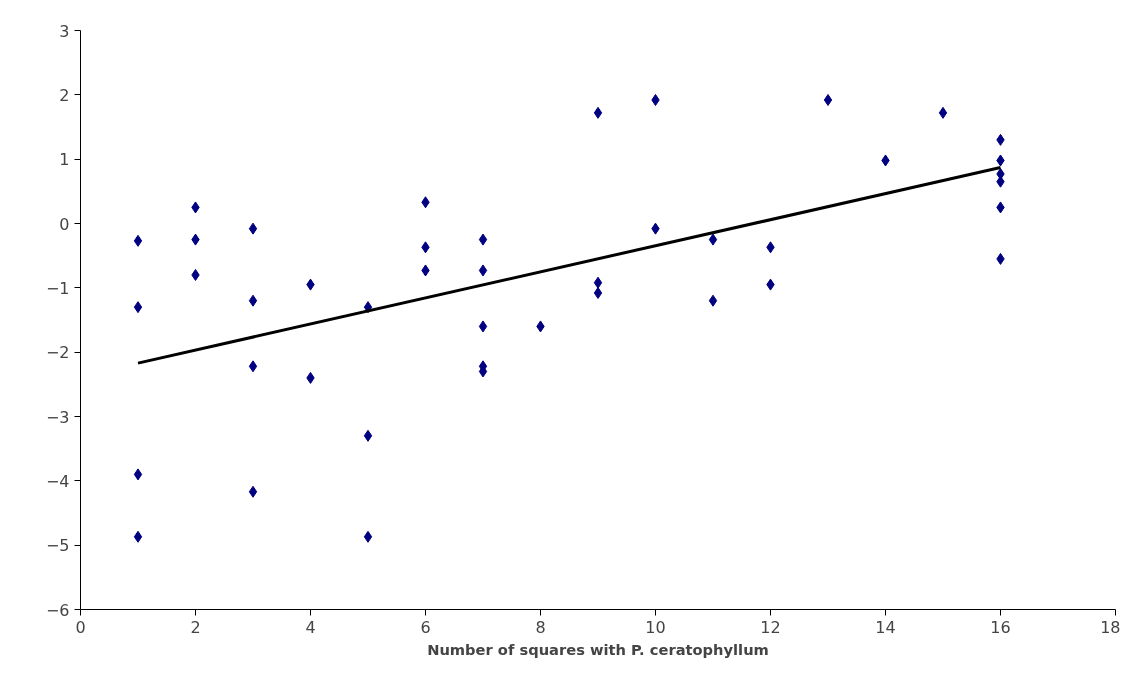  Describe the element at coordinates (1000, 627) in the screenshot. I see `x-tick-label: 16` at that location.